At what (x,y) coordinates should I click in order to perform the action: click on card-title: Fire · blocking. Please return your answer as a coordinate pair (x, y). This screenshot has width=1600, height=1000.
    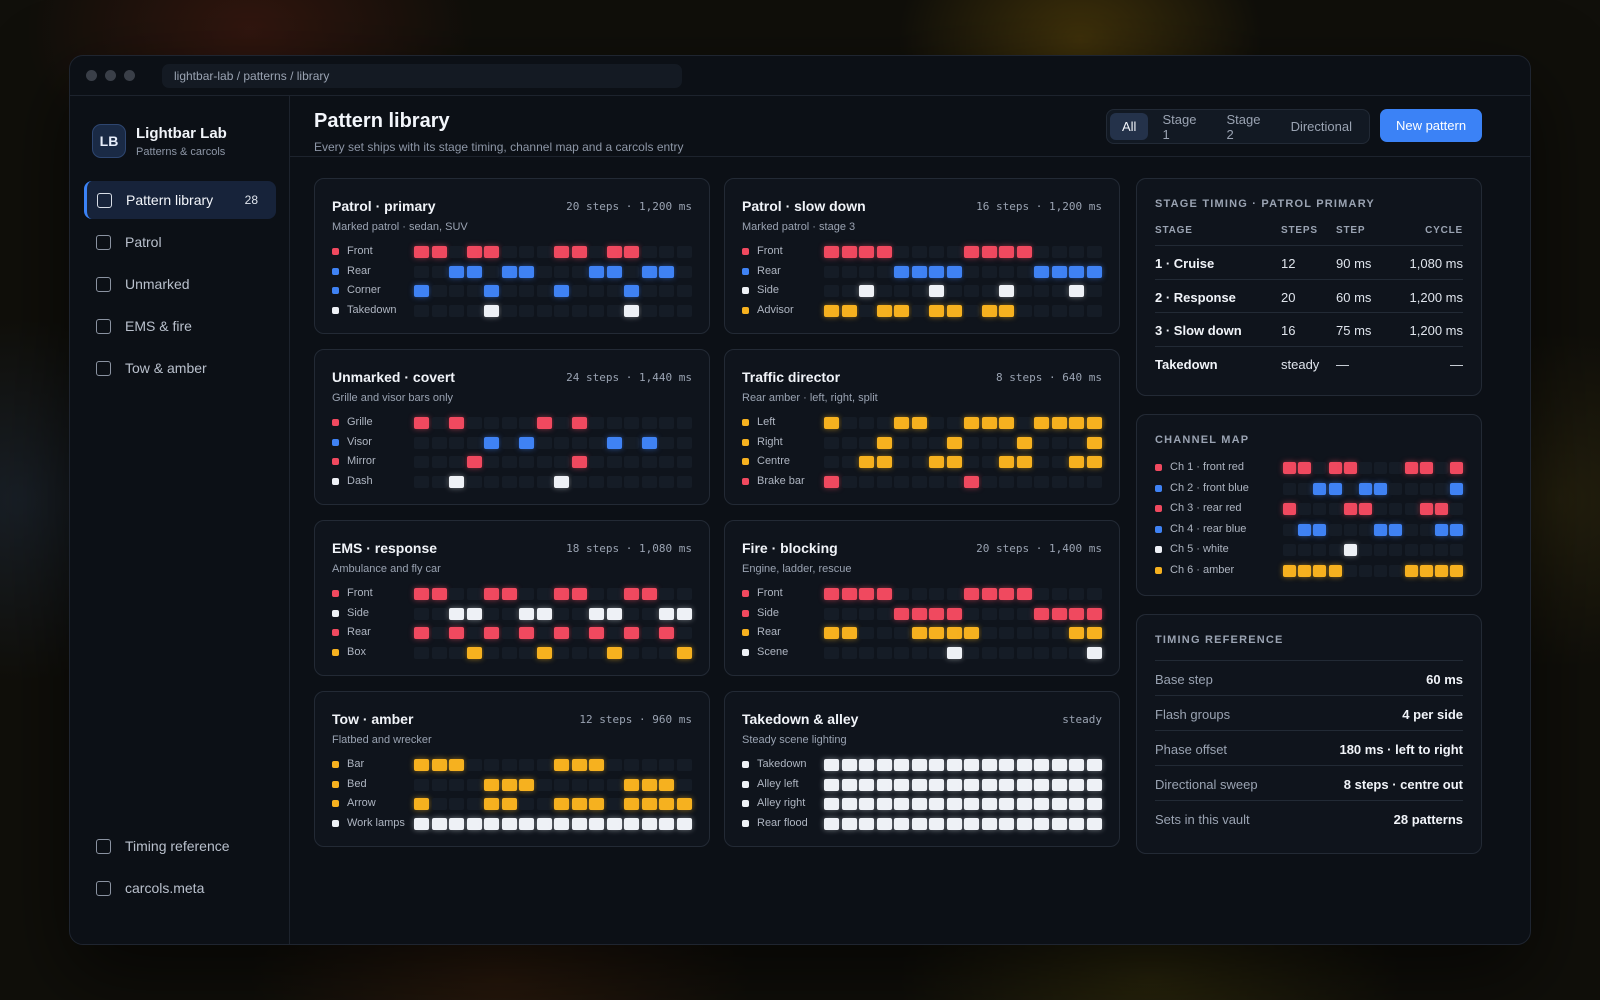
    Looking at the image, I should click on (790, 548).